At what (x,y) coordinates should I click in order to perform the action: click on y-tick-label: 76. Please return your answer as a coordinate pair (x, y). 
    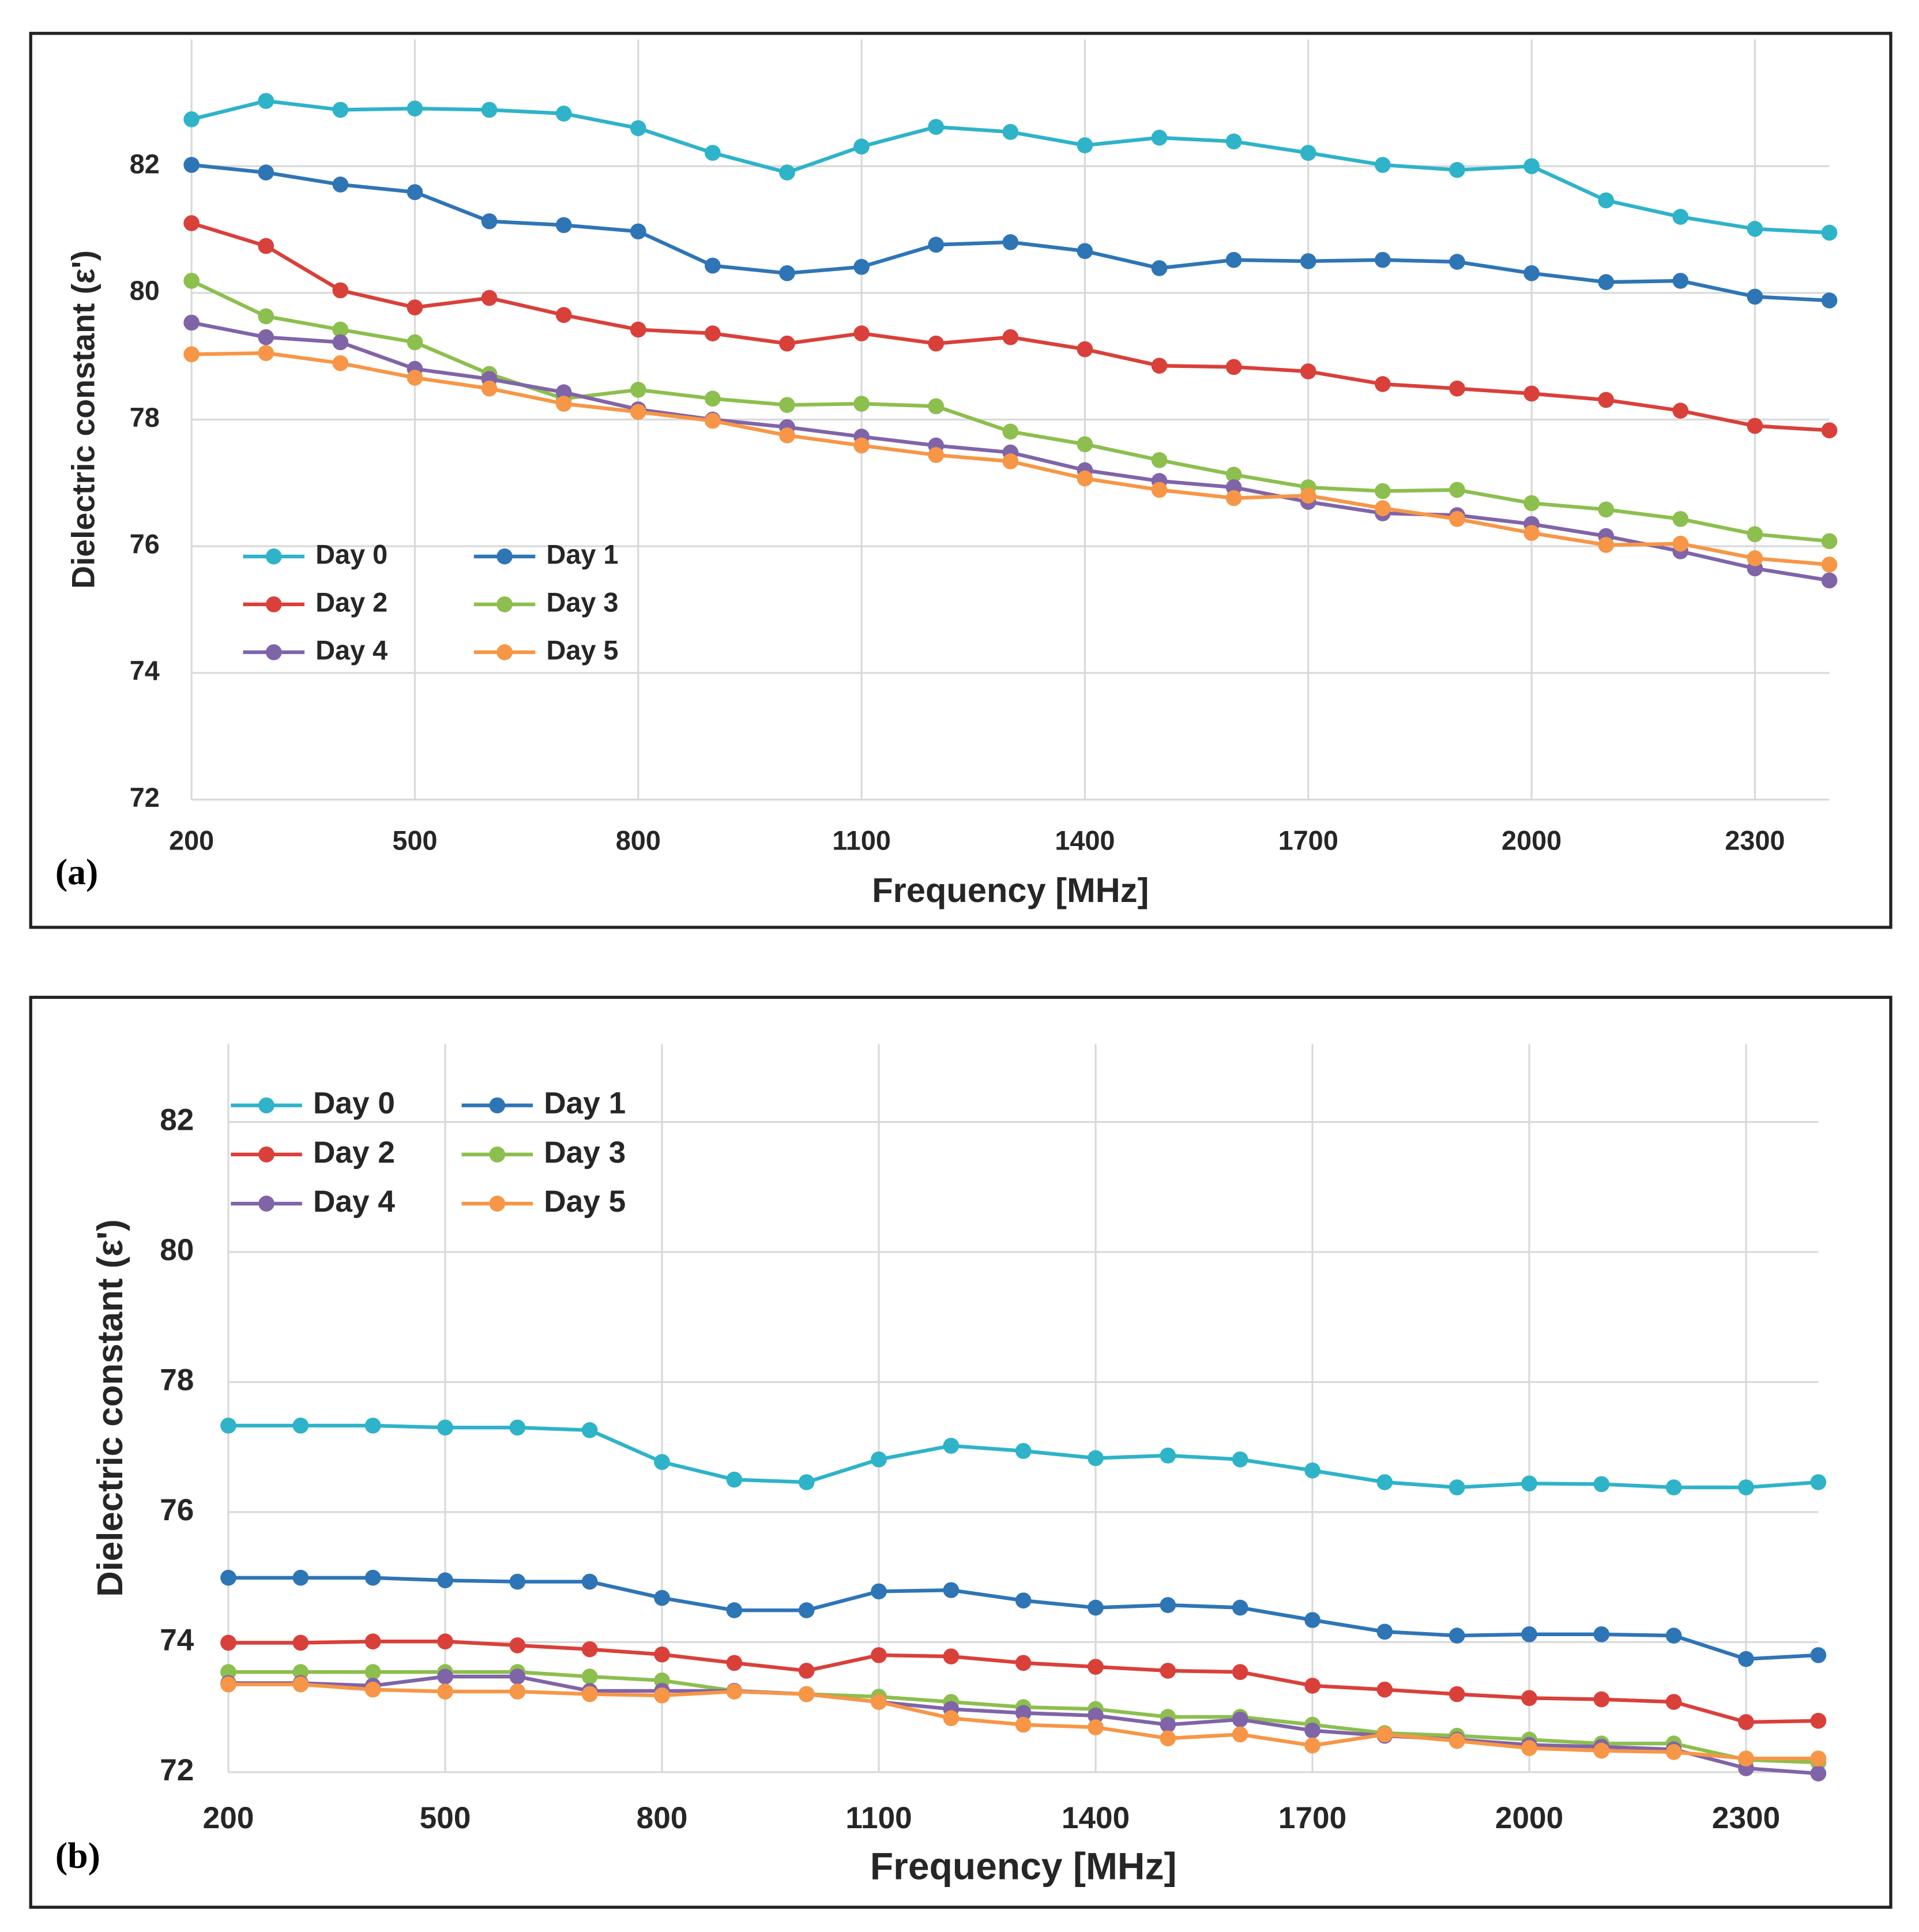
    Looking at the image, I should click on (145, 544).